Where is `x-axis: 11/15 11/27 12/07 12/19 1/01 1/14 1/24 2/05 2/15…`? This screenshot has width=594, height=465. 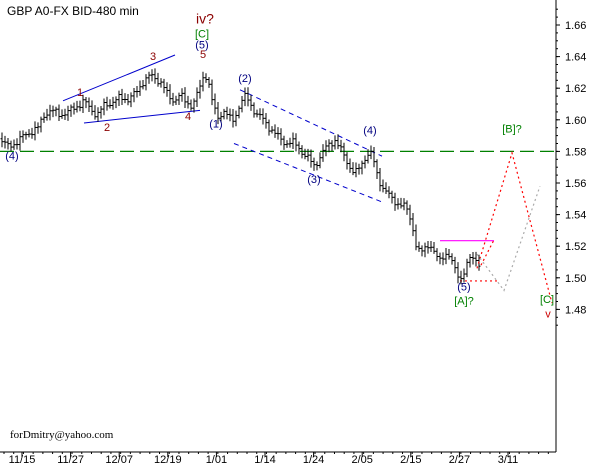 x-axis: 11/15 11/27 12/07 12/19 1/01 1/14 1/24 2/05 2/15… is located at coordinates (276, 458).